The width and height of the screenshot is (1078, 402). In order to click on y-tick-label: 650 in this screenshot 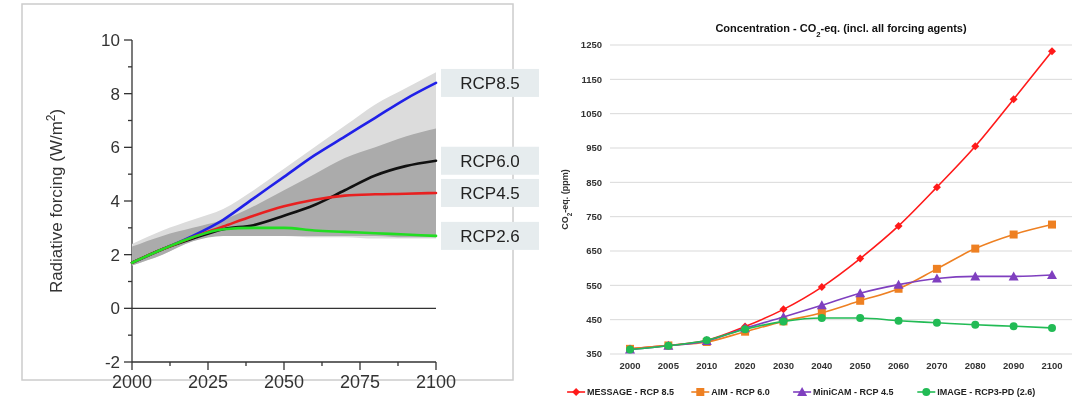, I will do `click(594, 251)`.